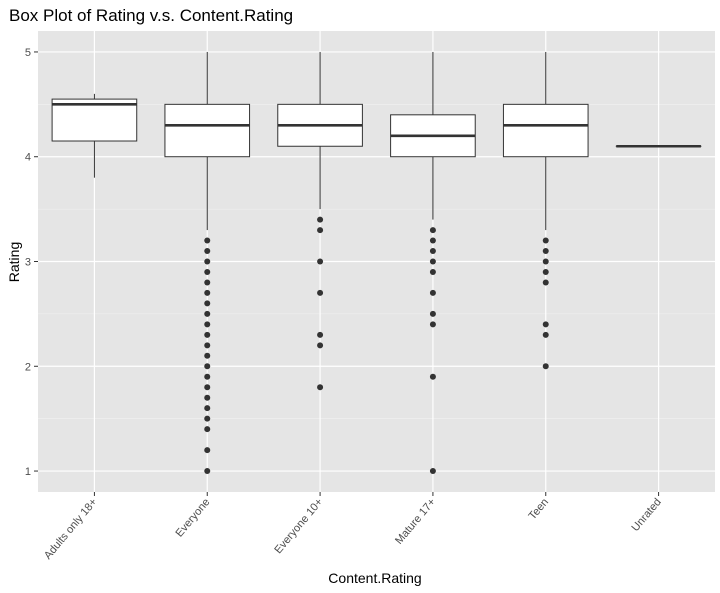 The width and height of the screenshot is (720, 593). What do you see at coordinates (374, 578) in the screenshot?
I see `x-axis-title: Content.Rating` at bounding box center [374, 578].